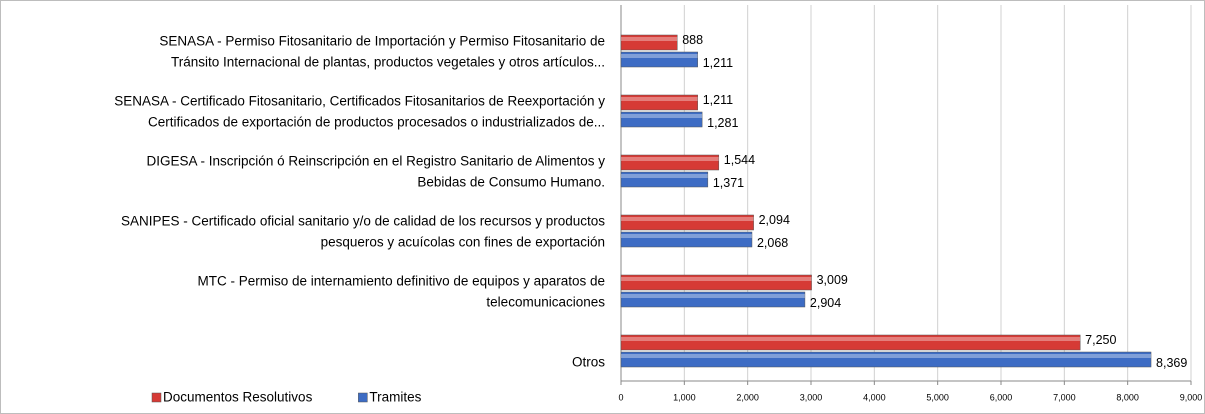 This screenshot has height=414, width=1205. What do you see at coordinates (774, 220) in the screenshot?
I see `data-label: 2,094` at bounding box center [774, 220].